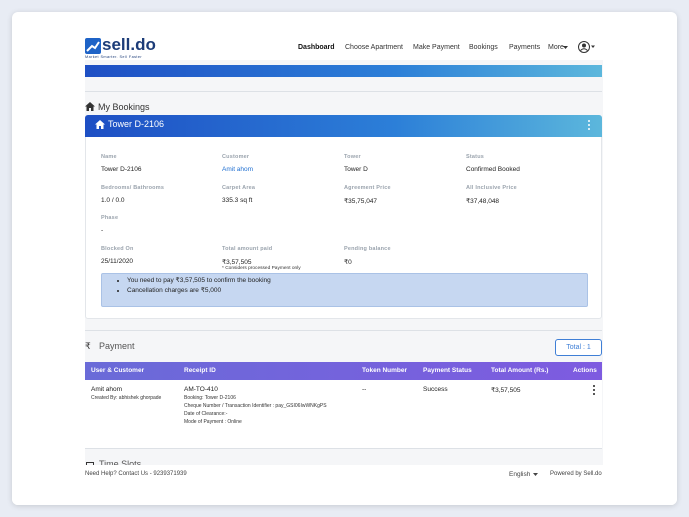  Describe the element at coordinates (261, 268) in the screenshot. I see `note: * Considers processed Payment only` at that location.